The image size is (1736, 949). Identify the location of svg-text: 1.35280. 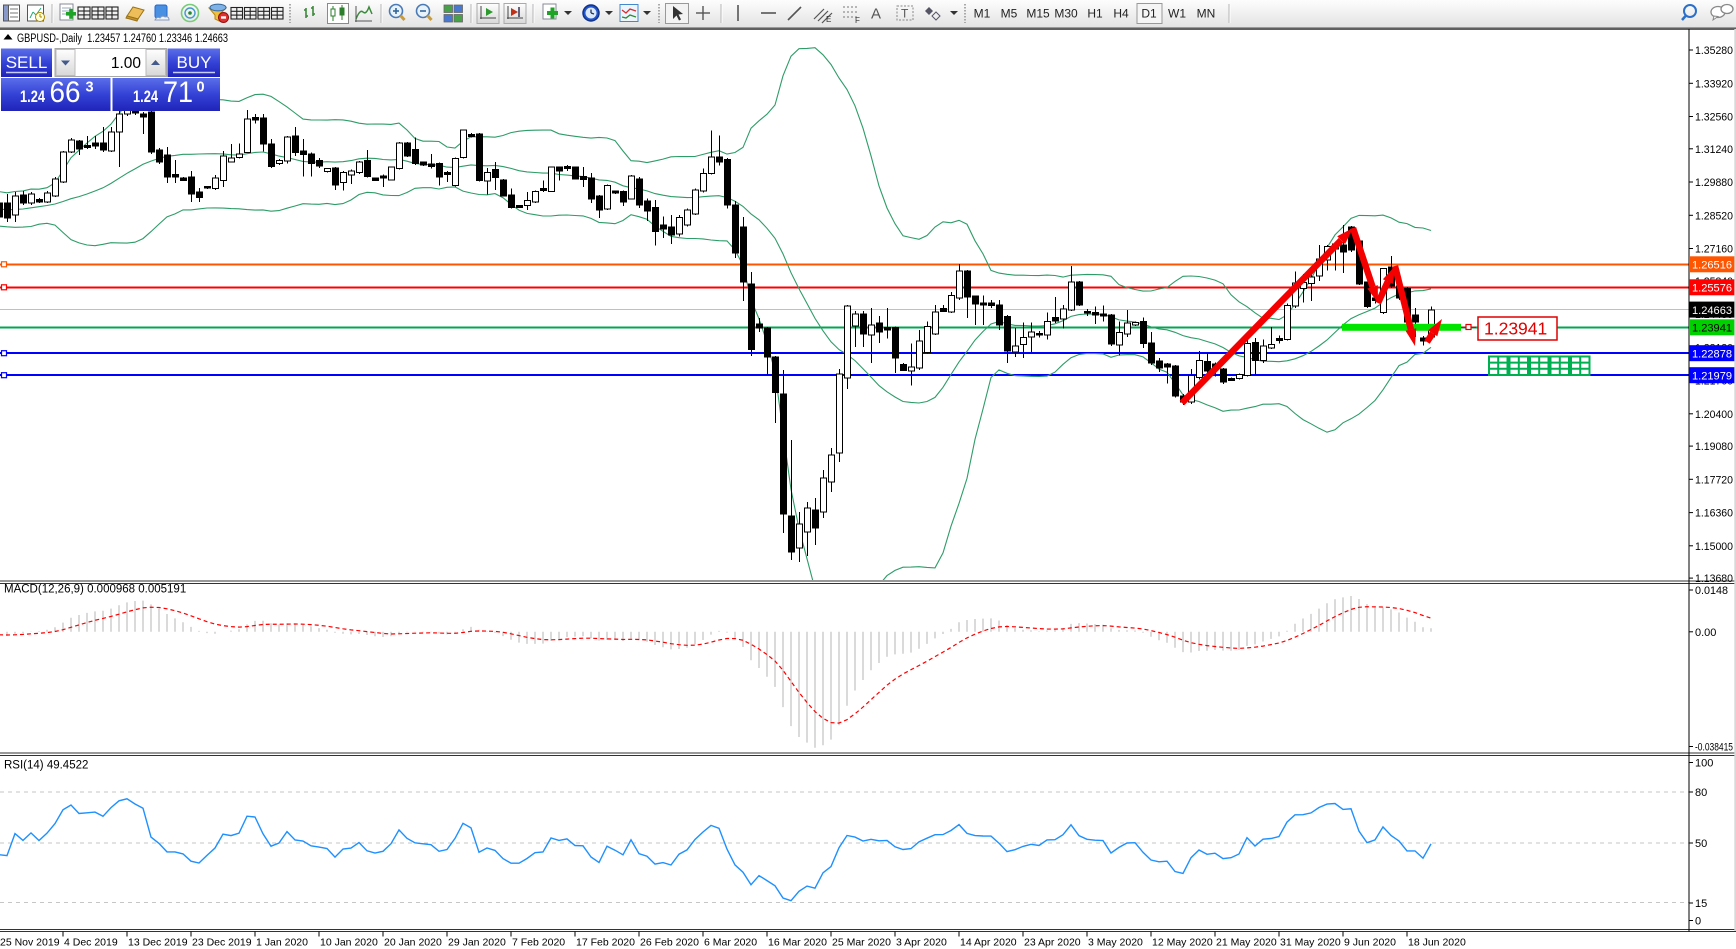
(1714, 51).